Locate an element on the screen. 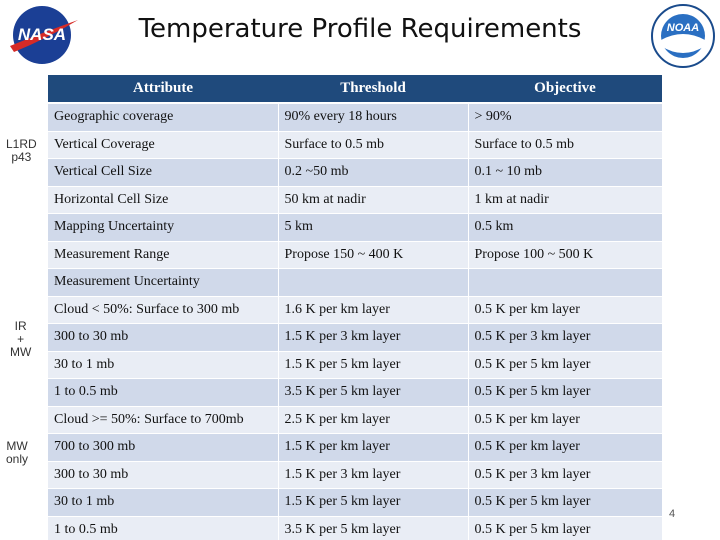 This screenshot has height=540, width=720. nasa-text: NASA is located at coordinates (42, 34).